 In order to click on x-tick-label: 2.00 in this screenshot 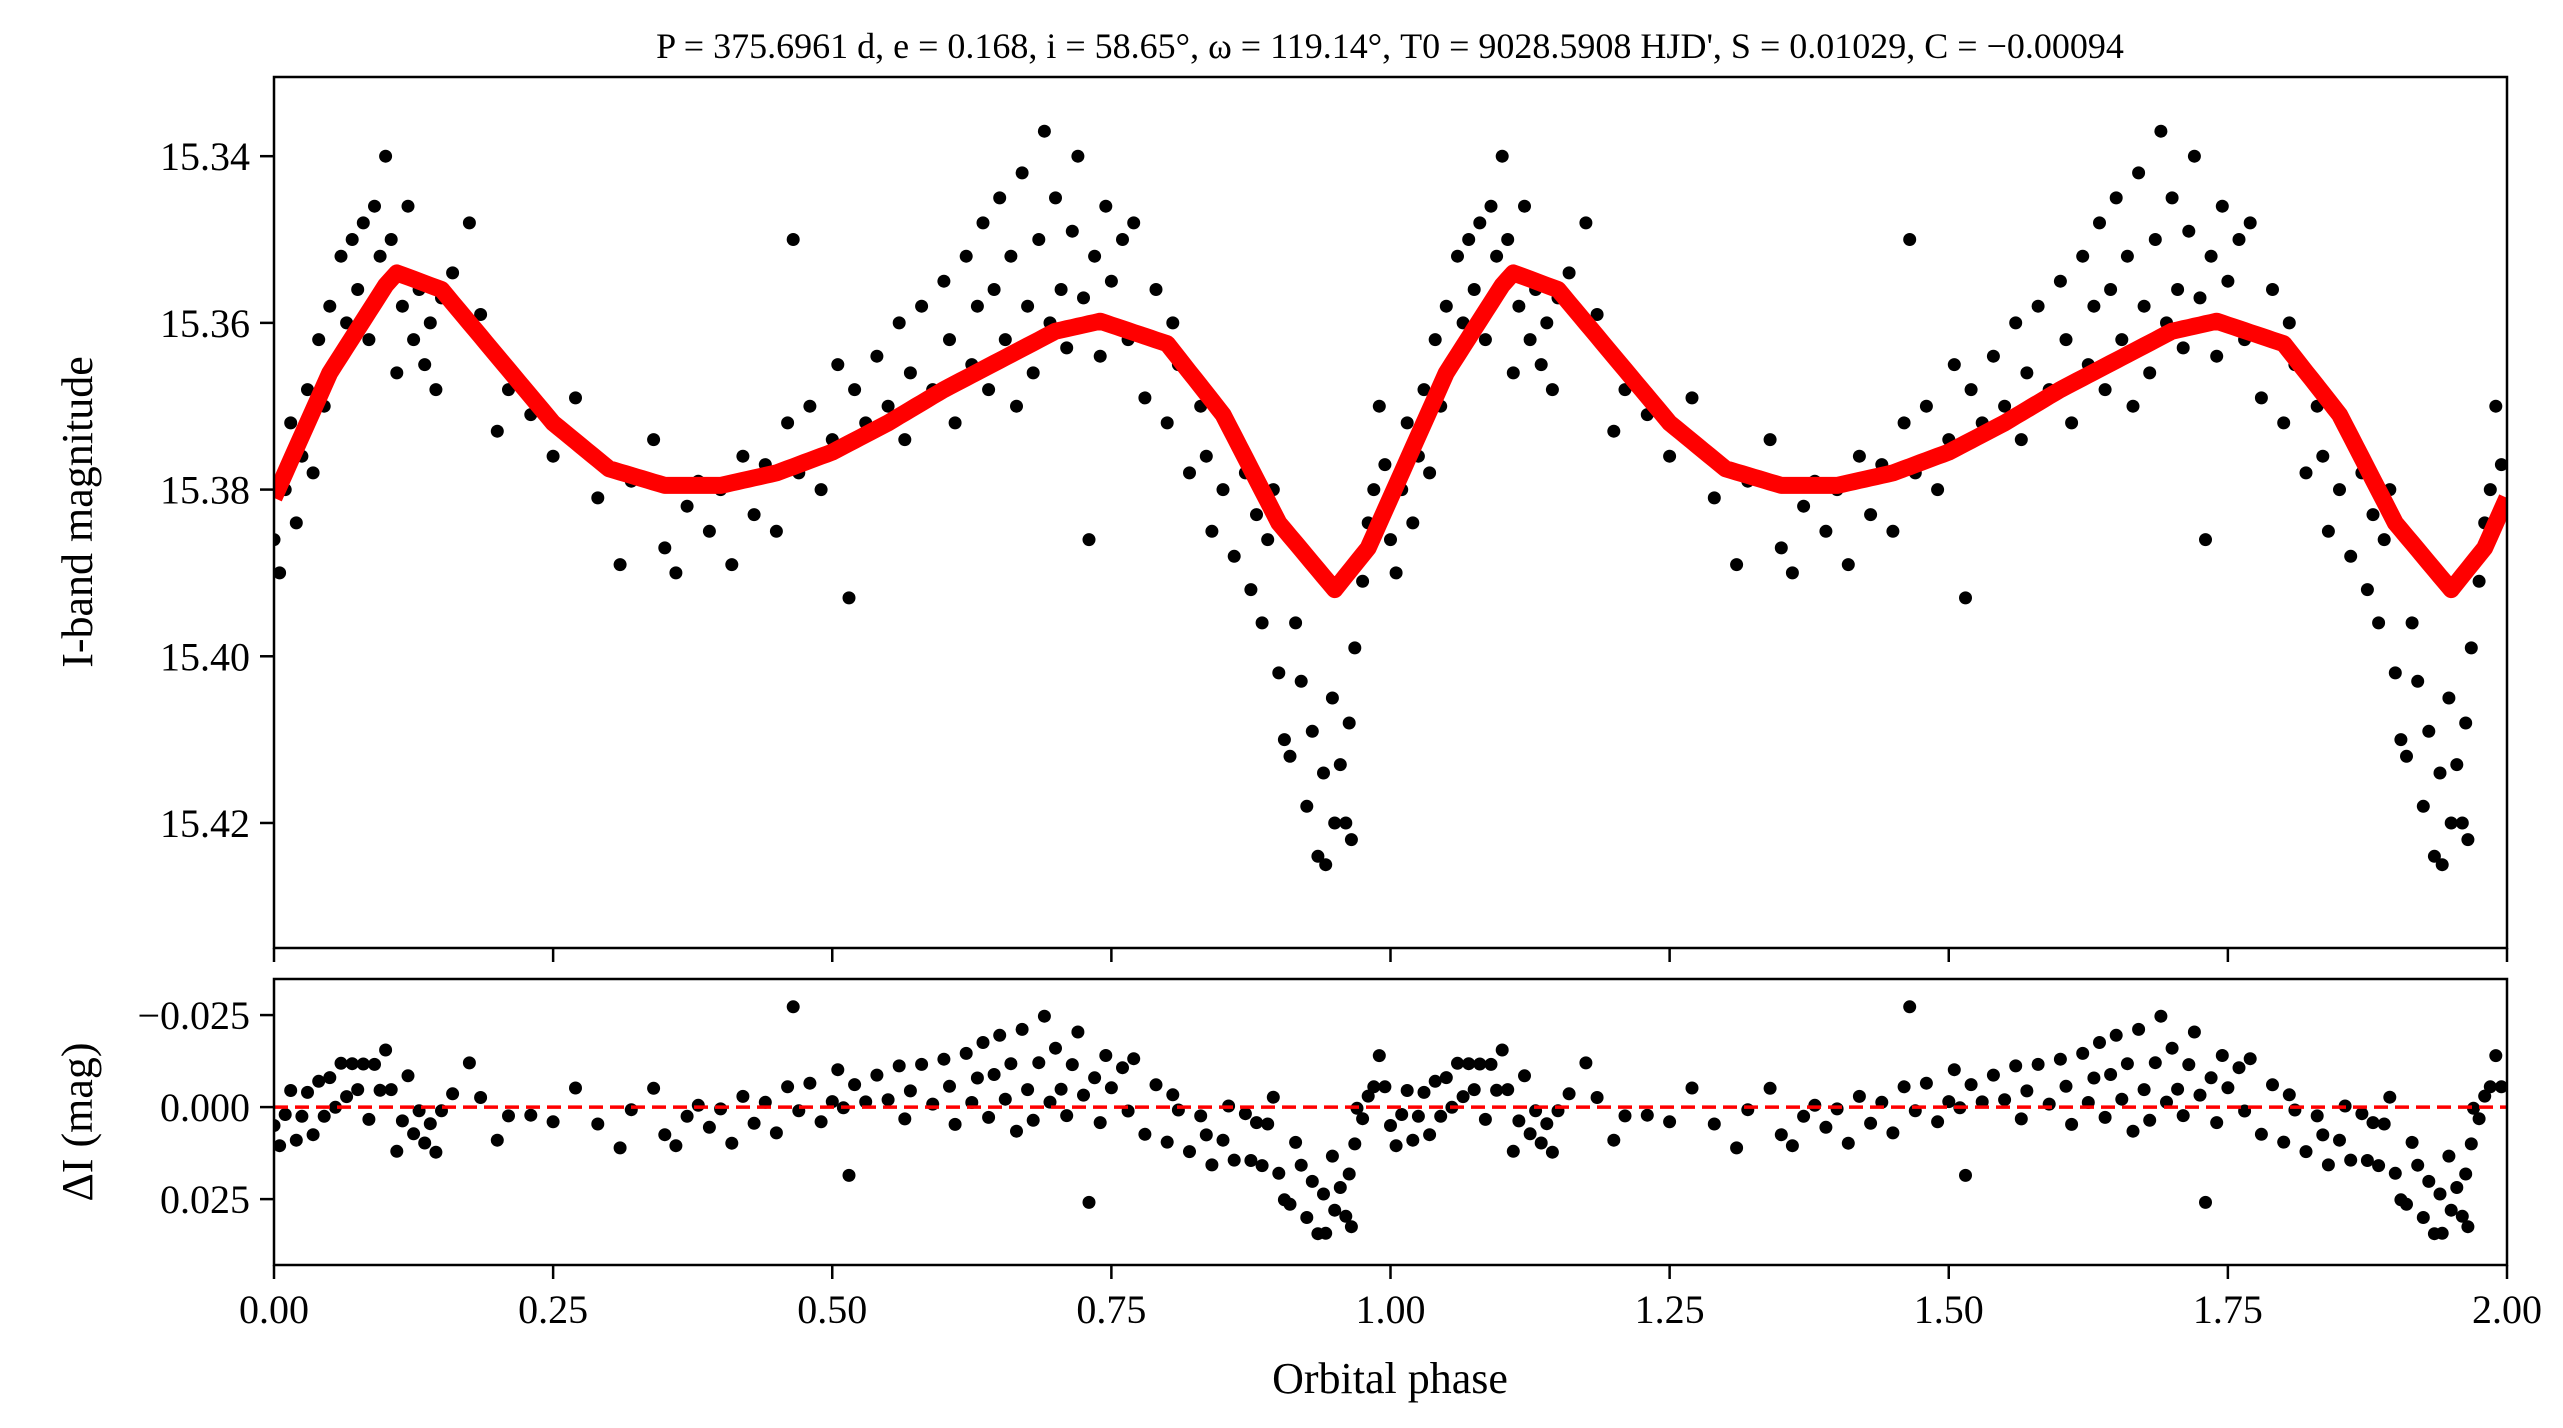, I will do `click(2507, 1309)`.